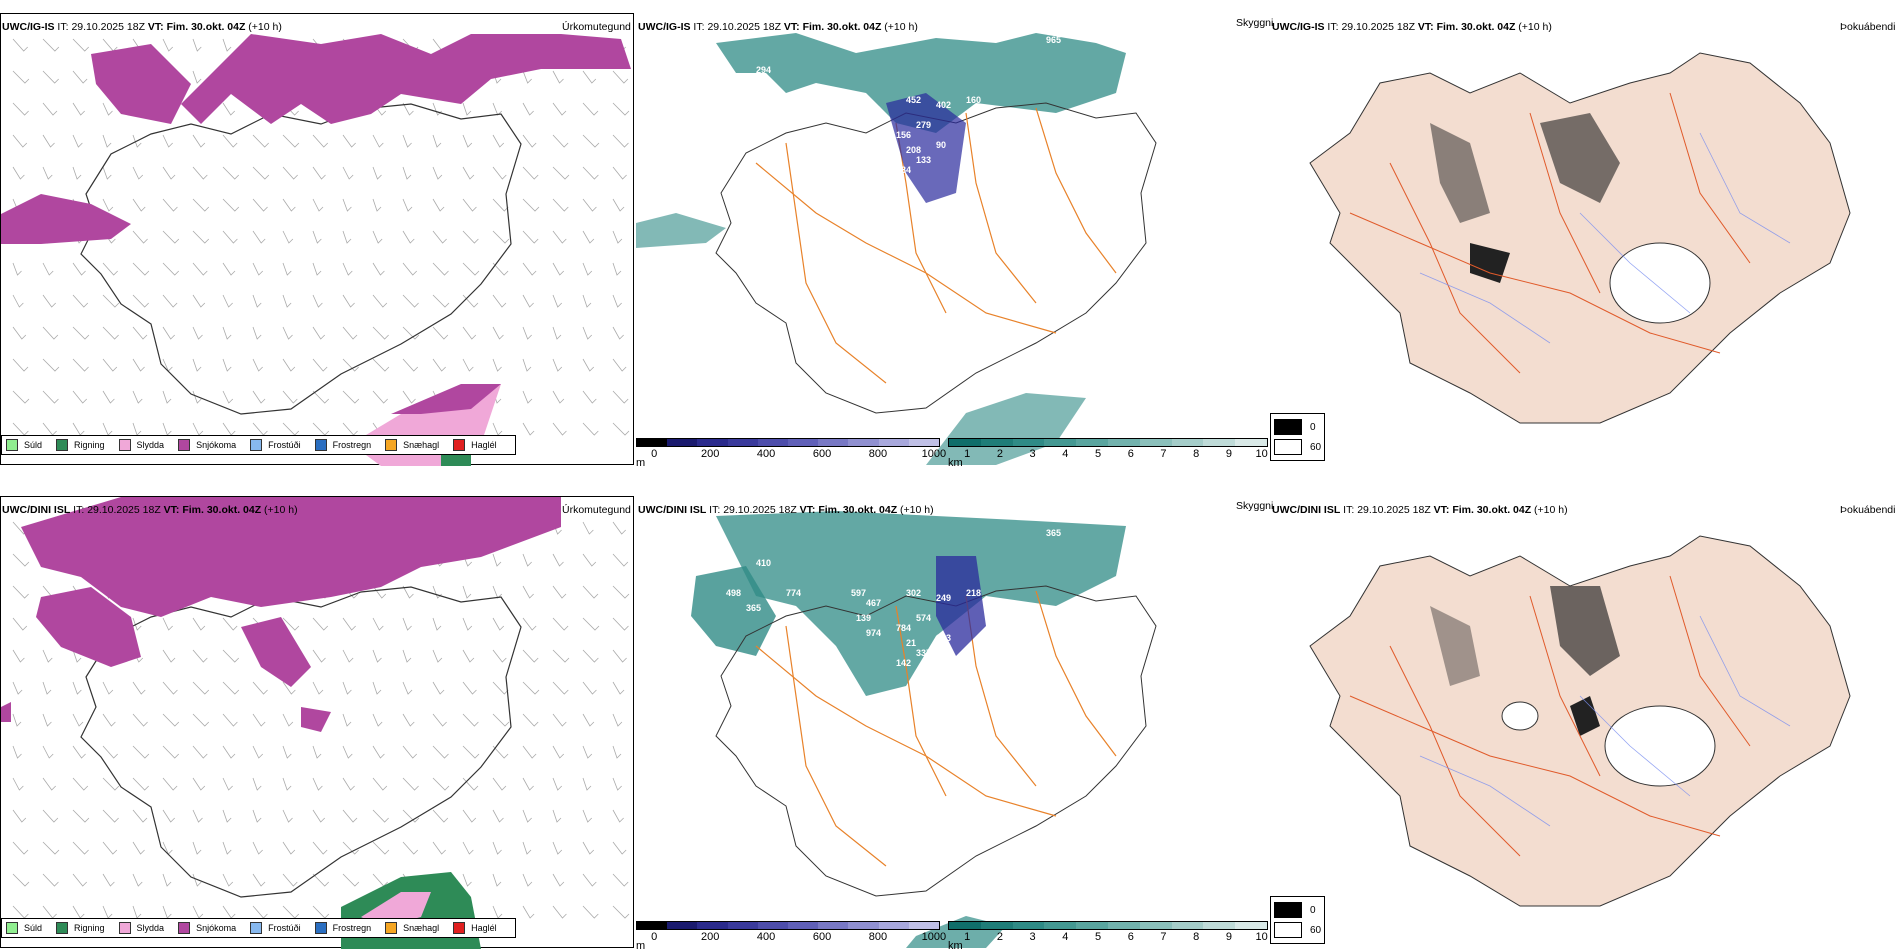  I want to click on colorbar-tick: 5, so click(1098, 454).